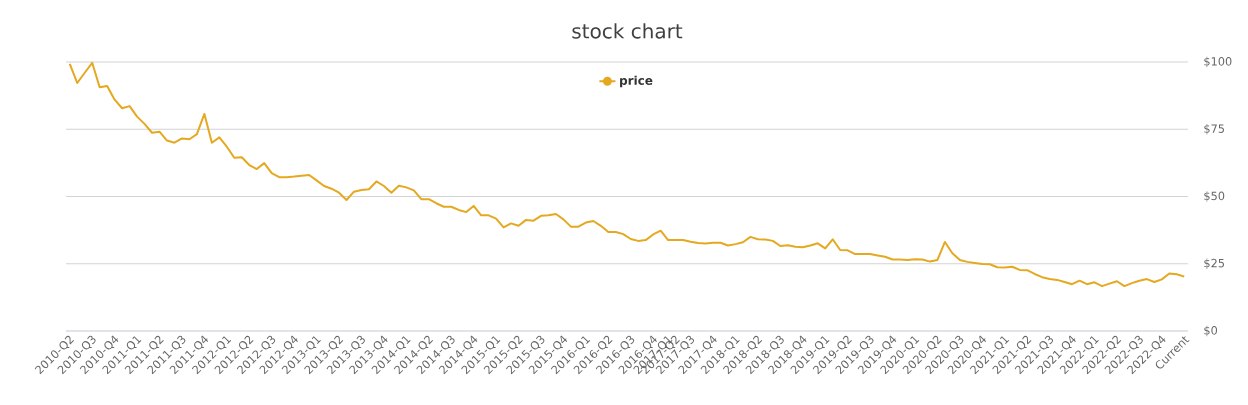  What do you see at coordinates (1218, 62) in the screenshot?
I see `y-tick-label: $100` at bounding box center [1218, 62].